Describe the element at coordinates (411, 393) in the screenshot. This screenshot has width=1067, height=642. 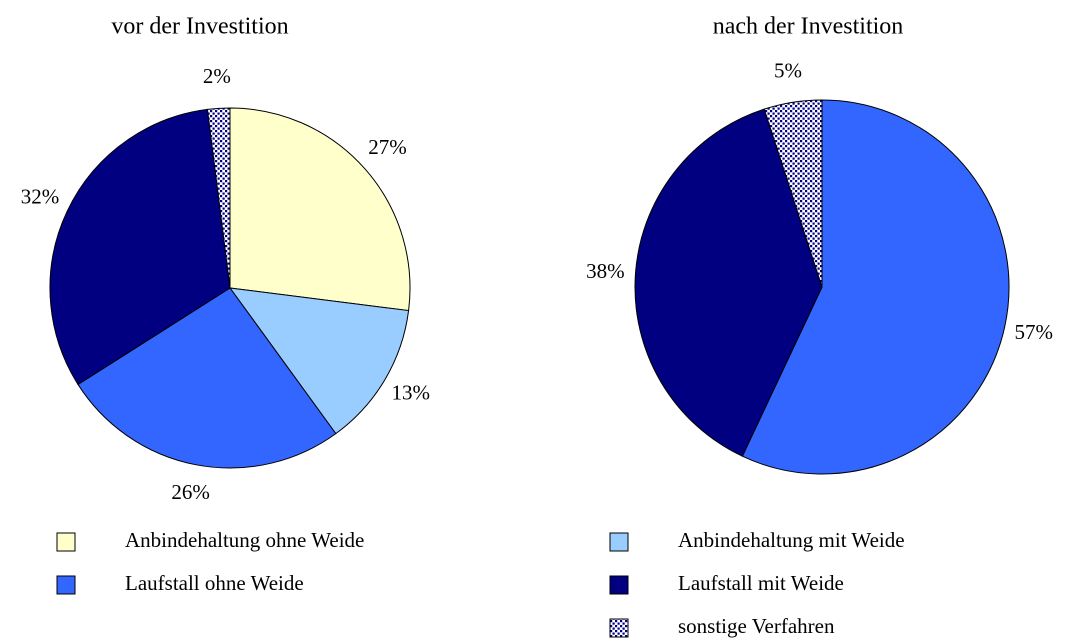
I see `value-label: 13%` at that location.